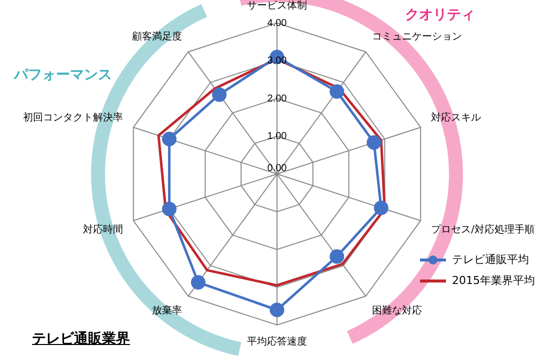 This screenshot has width=555, height=356. Describe the element at coordinates (102, 230) in the screenshot. I see `spoke-label: 対応時間` at that location.